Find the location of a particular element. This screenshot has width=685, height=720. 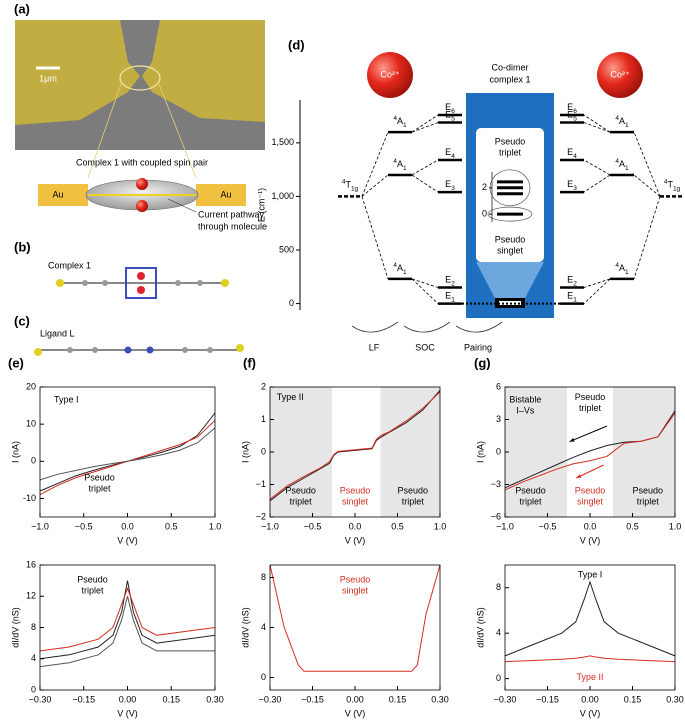

dimer-title: Co-dimer is located at coordinates (509, 67).